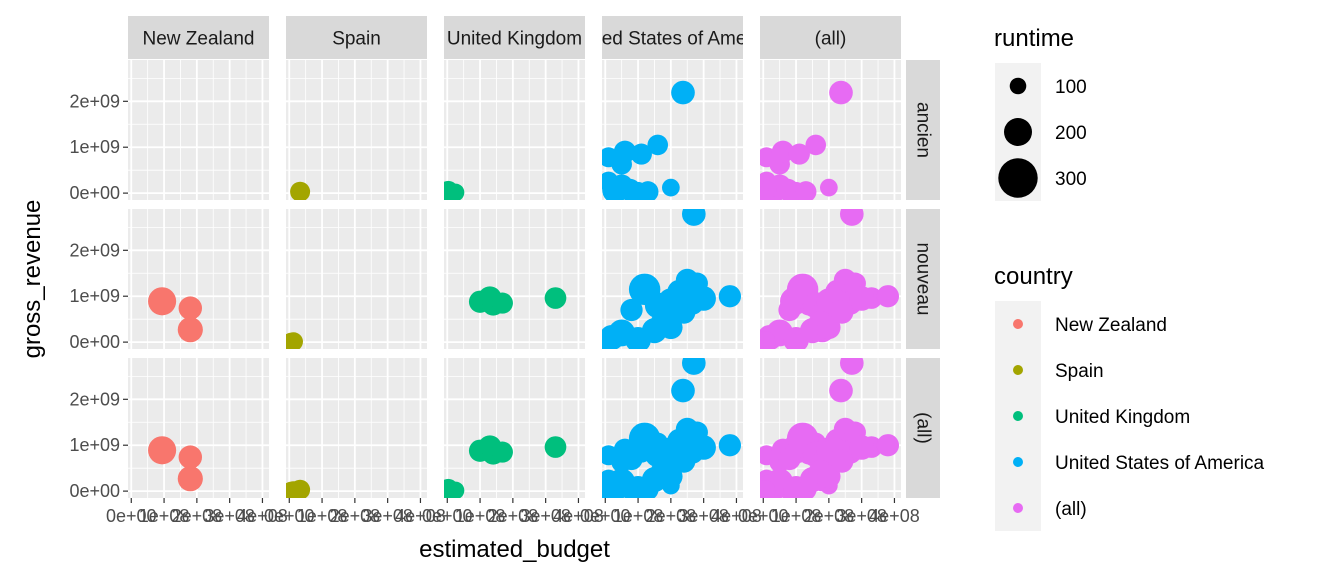 The height and width of the screenshot is (576, 1344). Describe the element at coordinates (923, 130) in the screenshot. I see `row-strip: ancien` at that location.